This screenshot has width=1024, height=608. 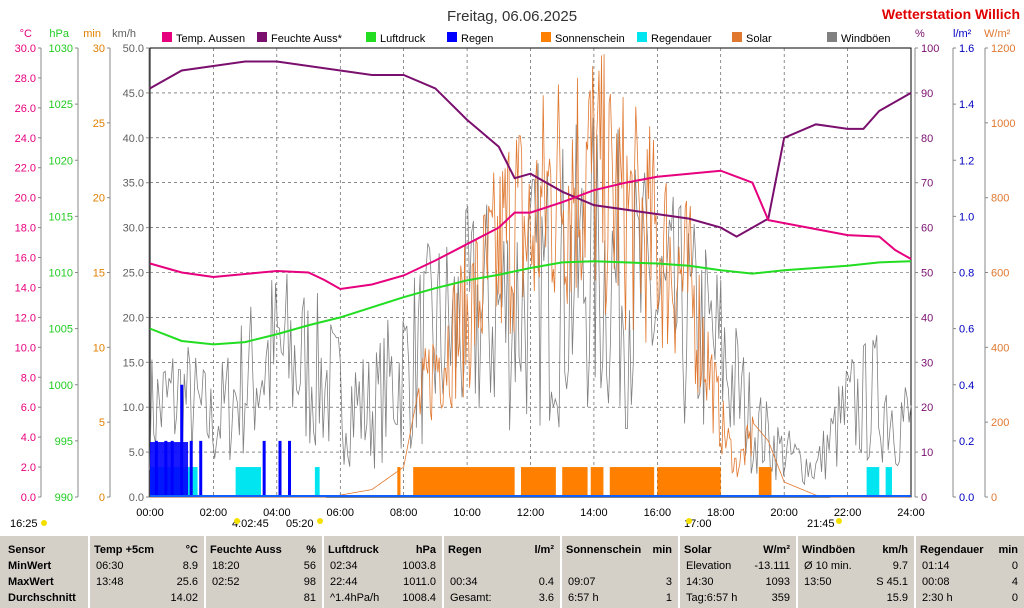 What do you see at coordinates (25, 199) in the screenshot?
I see `tick-label: 20.0` at bounding box center [25, 199].